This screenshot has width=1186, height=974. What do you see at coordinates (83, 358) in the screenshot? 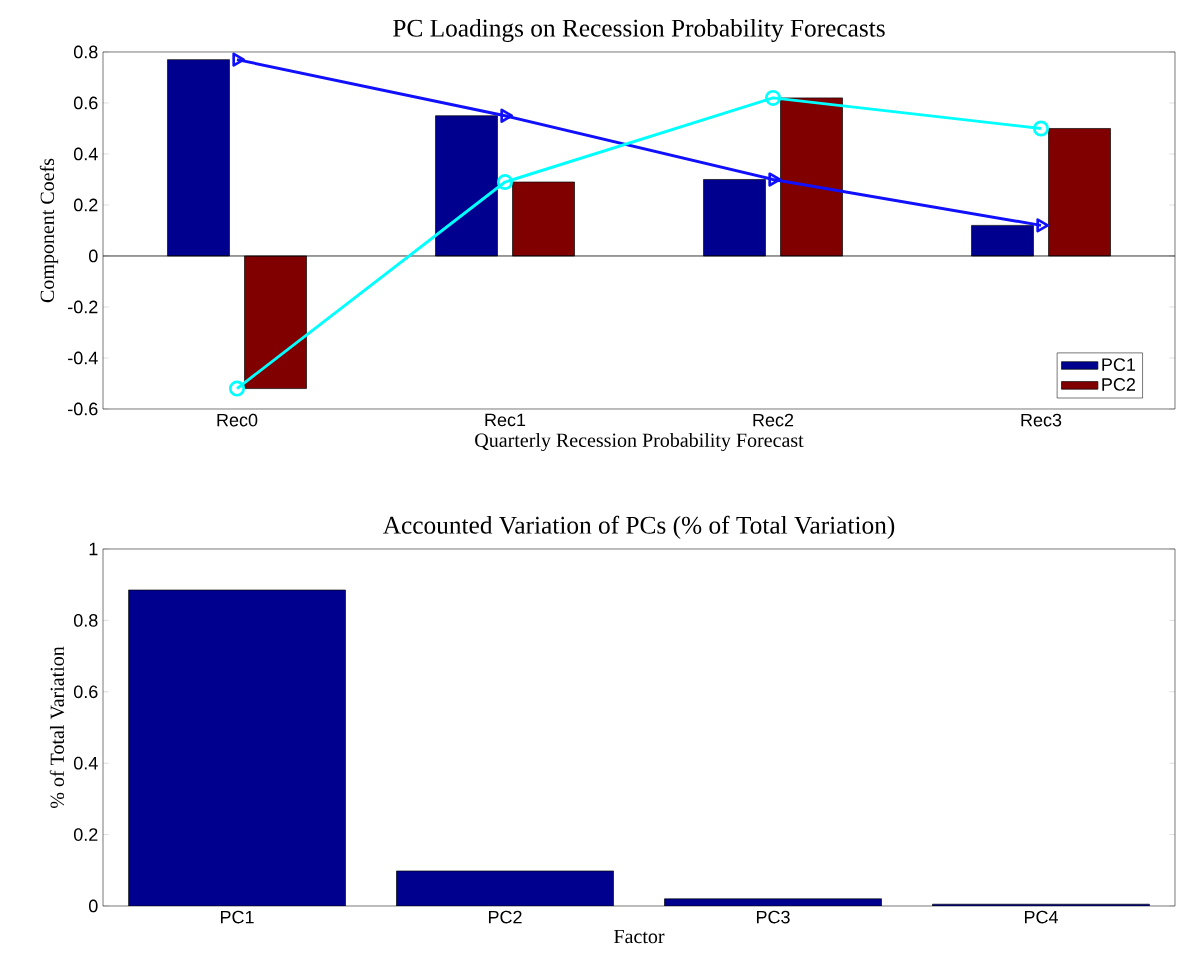
I see `y-tick-label: -0.4` at bounding box center [83, 358].